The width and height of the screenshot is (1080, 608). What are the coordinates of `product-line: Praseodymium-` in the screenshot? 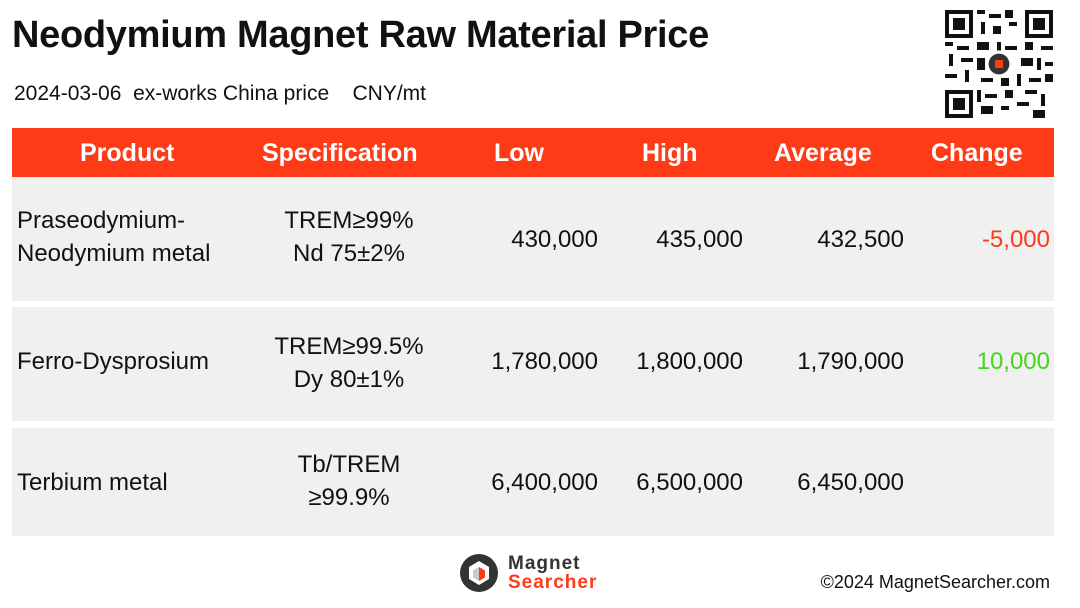 It's located at (101, 220).